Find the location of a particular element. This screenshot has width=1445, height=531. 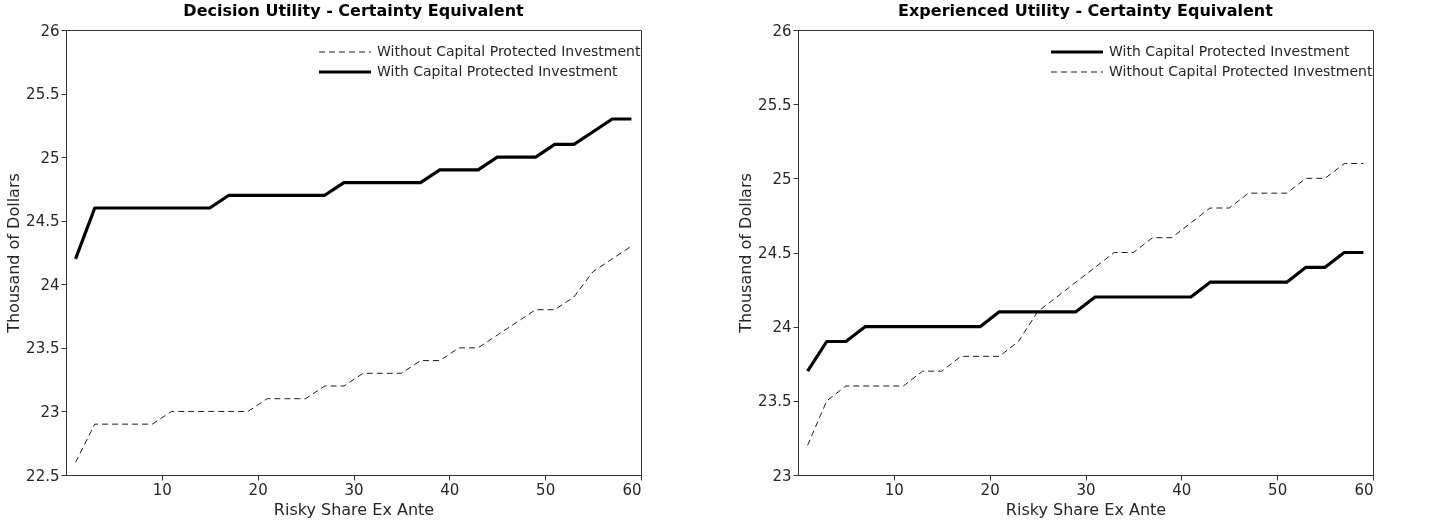

line-series is located at coordinates (353, 189).